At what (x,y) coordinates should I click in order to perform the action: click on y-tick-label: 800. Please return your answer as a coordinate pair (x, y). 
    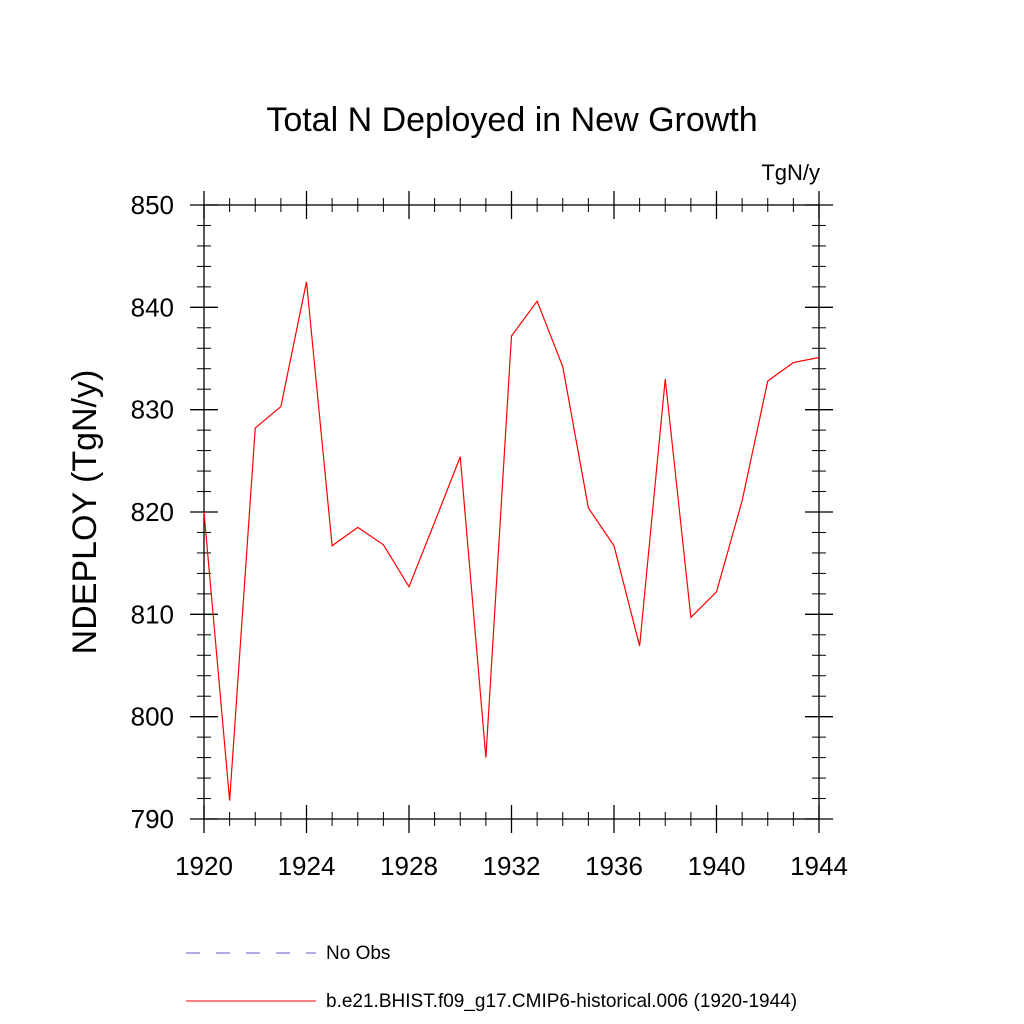
    Looking at the image, I should click on (152, 717).